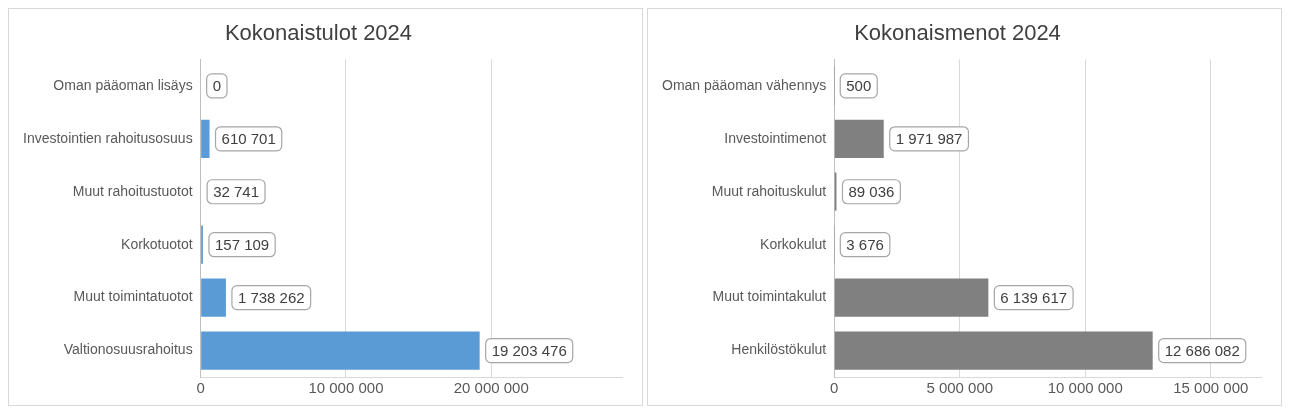 The height and width of the screenshot is (414, 1290). Describe the element at coordinates (236, 191) in the screenshot. I see `data-label: 32 741` at that location.